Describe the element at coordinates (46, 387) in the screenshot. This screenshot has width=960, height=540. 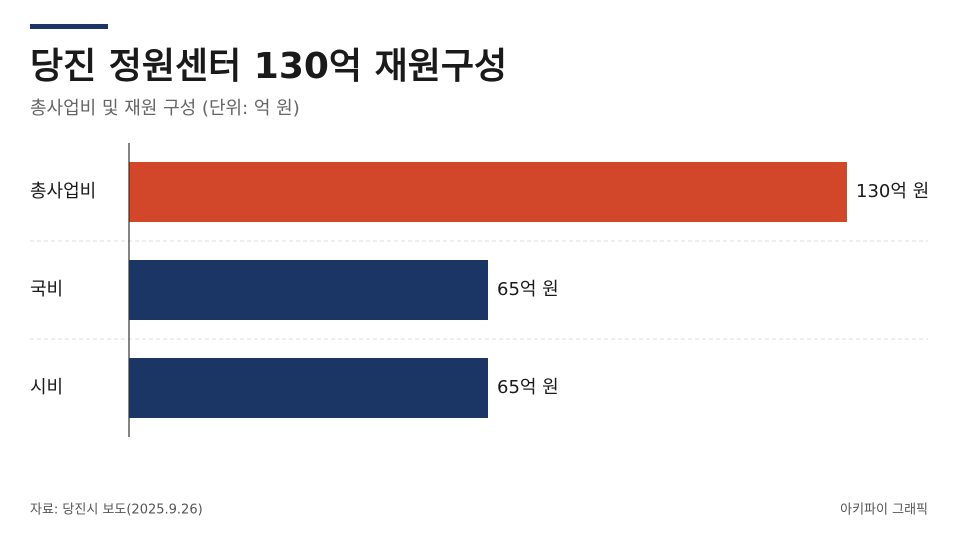
I see `y-tick-label: 시비` at that location.